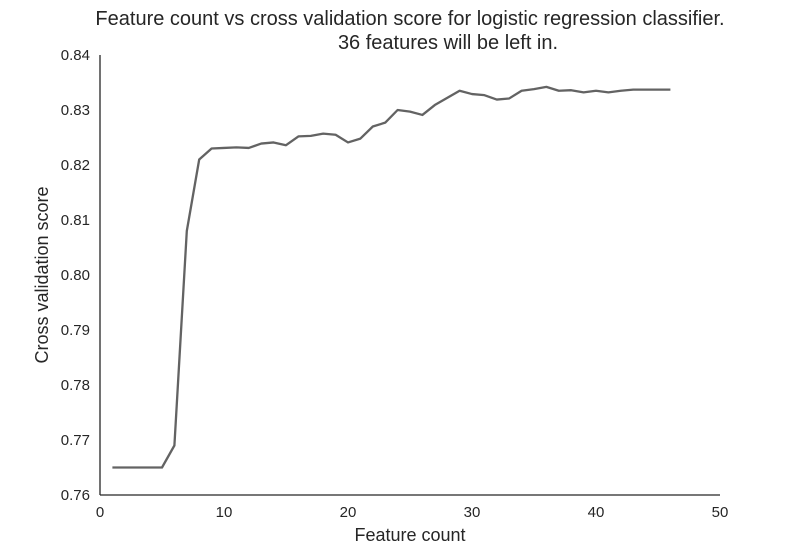  I want to click on x-tick-label: 0, so click(100, 512).